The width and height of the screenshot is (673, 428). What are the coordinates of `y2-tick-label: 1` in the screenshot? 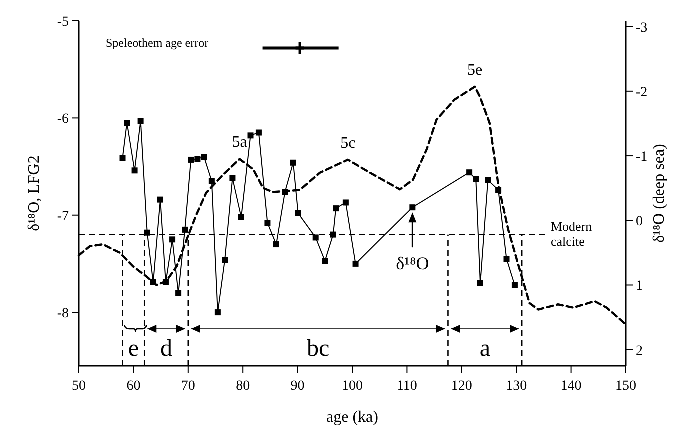 It's located at (639, 286).